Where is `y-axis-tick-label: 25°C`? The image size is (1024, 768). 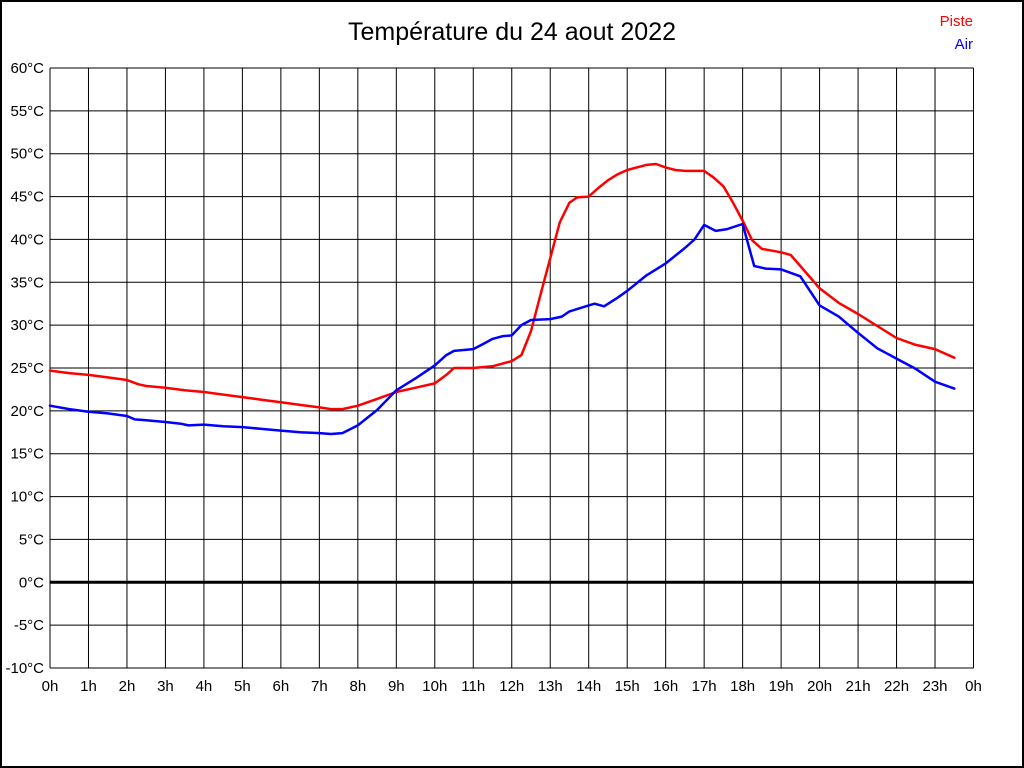 y-axis-tick-label: 25°C is located at coordinates (27, 368).